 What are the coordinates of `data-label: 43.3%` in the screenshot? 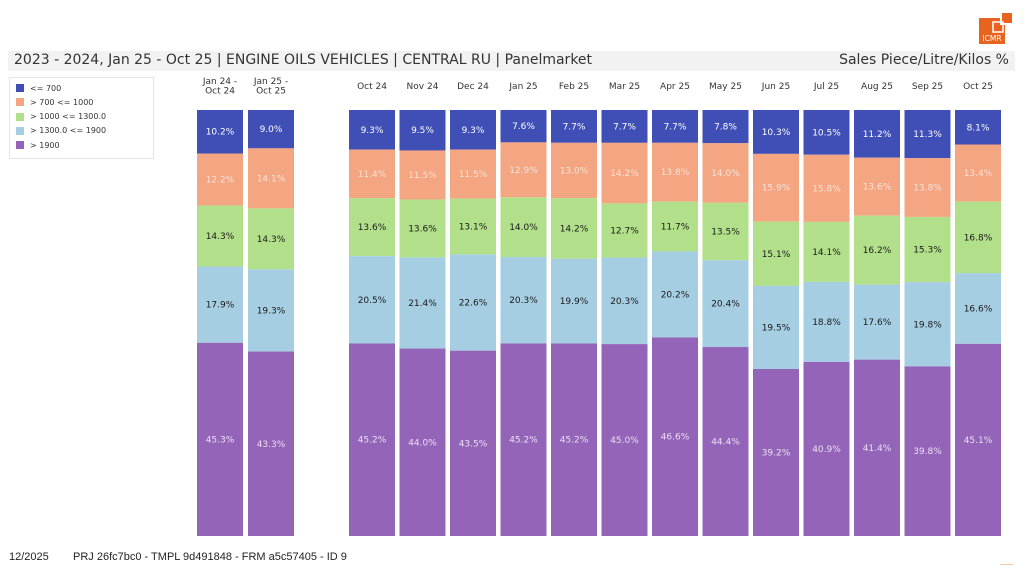 It's located at (271, 445).